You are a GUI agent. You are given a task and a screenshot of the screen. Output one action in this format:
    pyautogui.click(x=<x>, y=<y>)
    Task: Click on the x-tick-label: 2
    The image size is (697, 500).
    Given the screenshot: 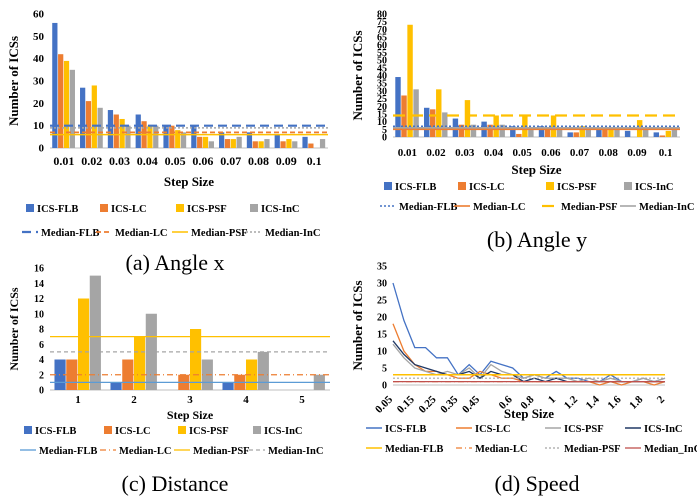 What is the action you would take?
    pyautogui.click(x=134, y=400)
    